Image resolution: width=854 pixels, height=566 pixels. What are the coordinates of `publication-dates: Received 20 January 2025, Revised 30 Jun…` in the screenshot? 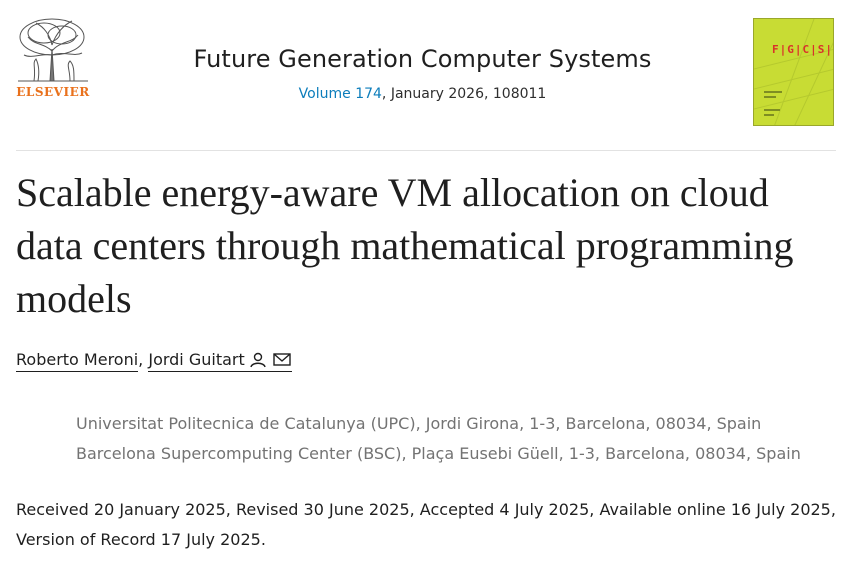 It's located at (426, 524).